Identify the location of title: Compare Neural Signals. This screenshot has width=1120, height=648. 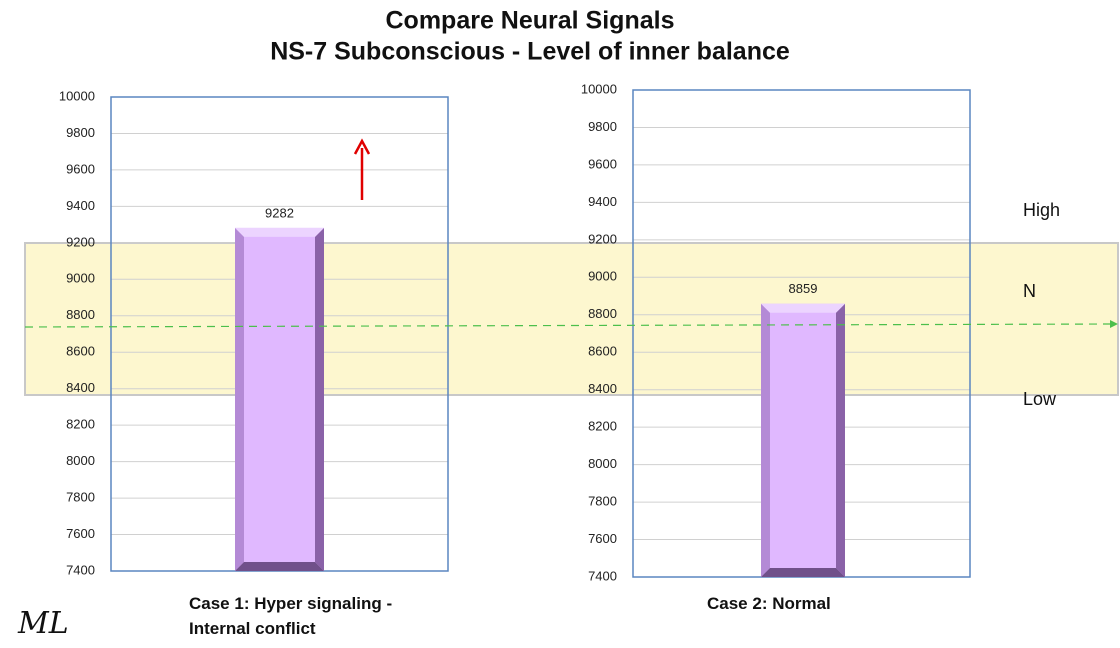
(530, 21).